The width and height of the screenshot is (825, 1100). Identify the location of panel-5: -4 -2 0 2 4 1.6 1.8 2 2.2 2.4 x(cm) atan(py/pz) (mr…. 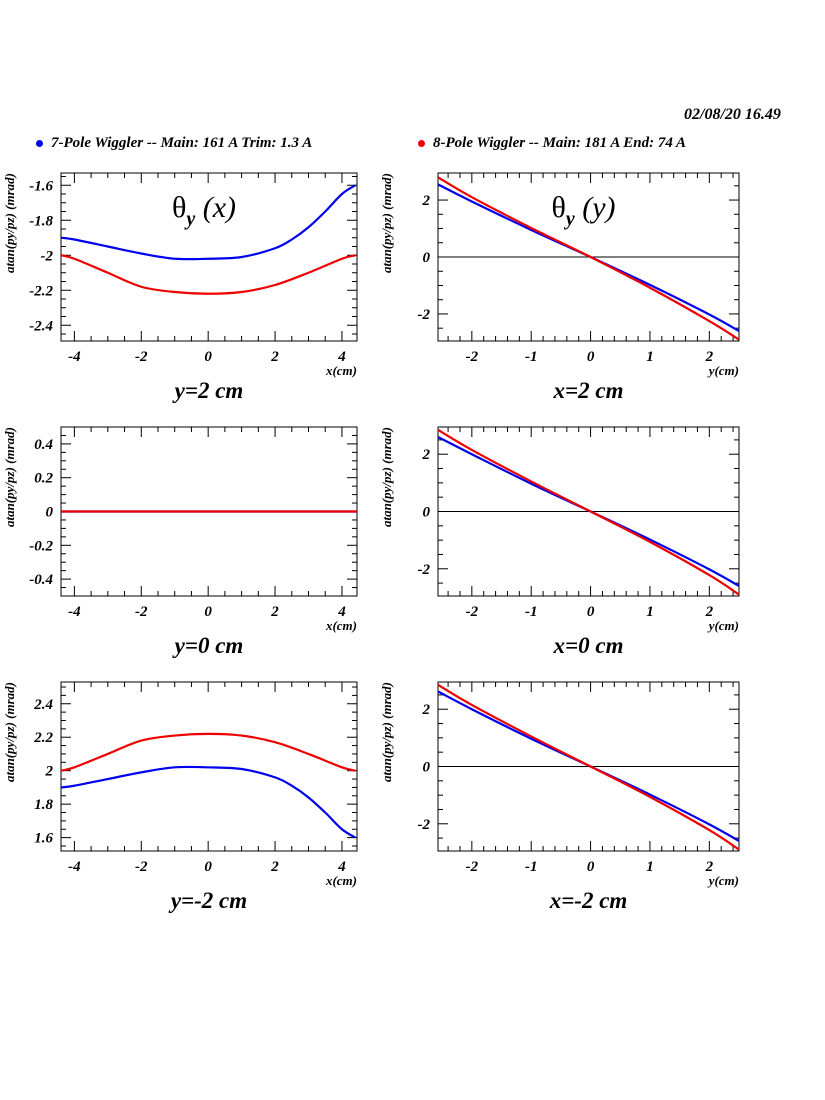
(180, 797).